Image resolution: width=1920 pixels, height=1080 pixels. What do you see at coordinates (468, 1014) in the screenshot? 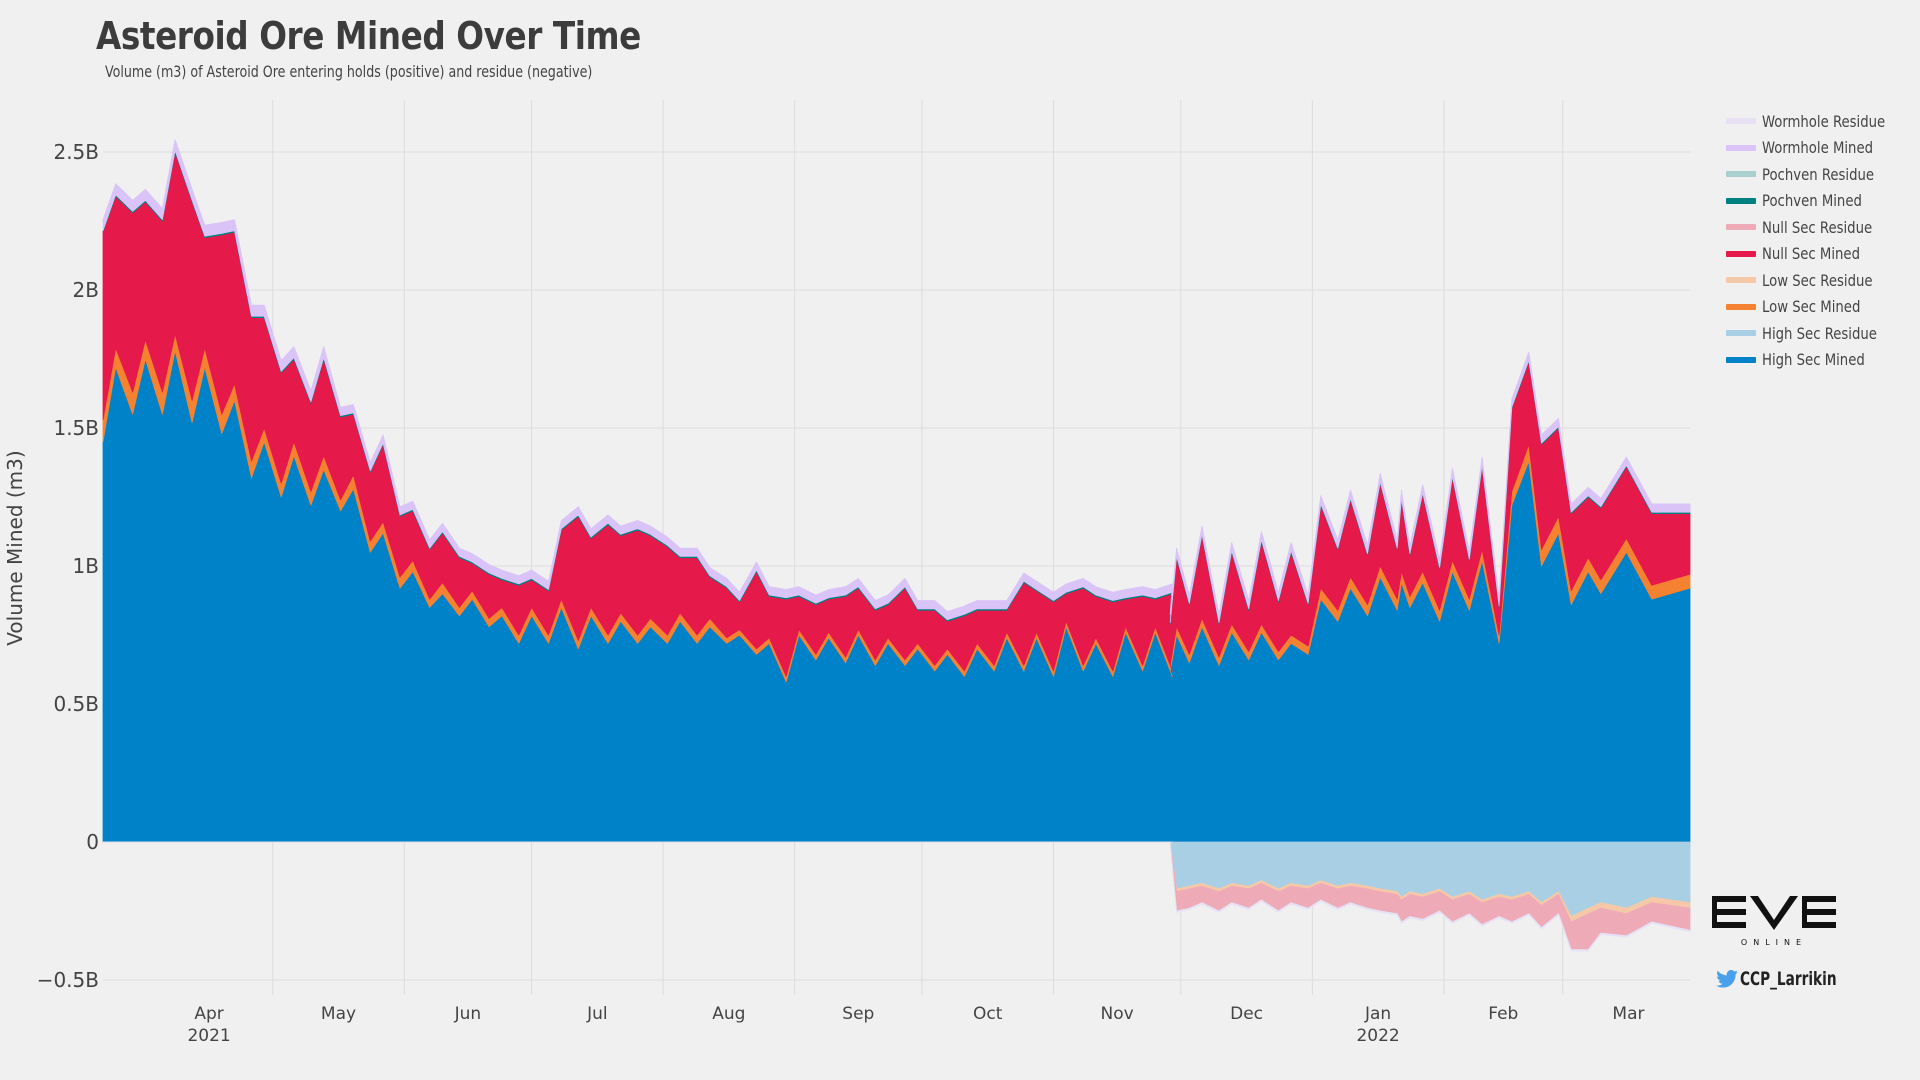
I see `x-tick-label: Jun` at bounding box center [468, 1014].